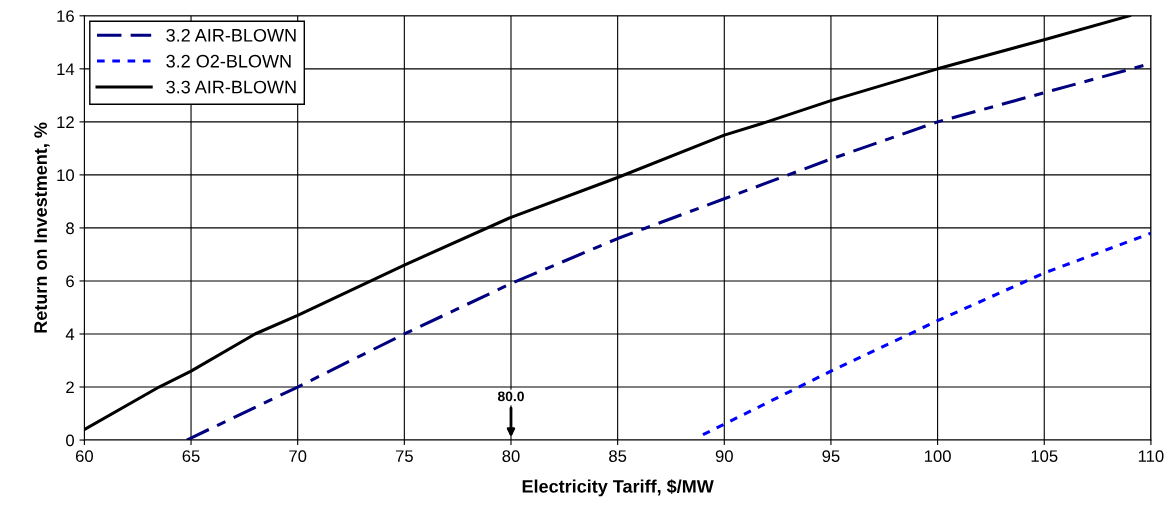  Describe the element at coordinates (724, 456) in the screenshot. I see `x-tick-label: 90` at that location.